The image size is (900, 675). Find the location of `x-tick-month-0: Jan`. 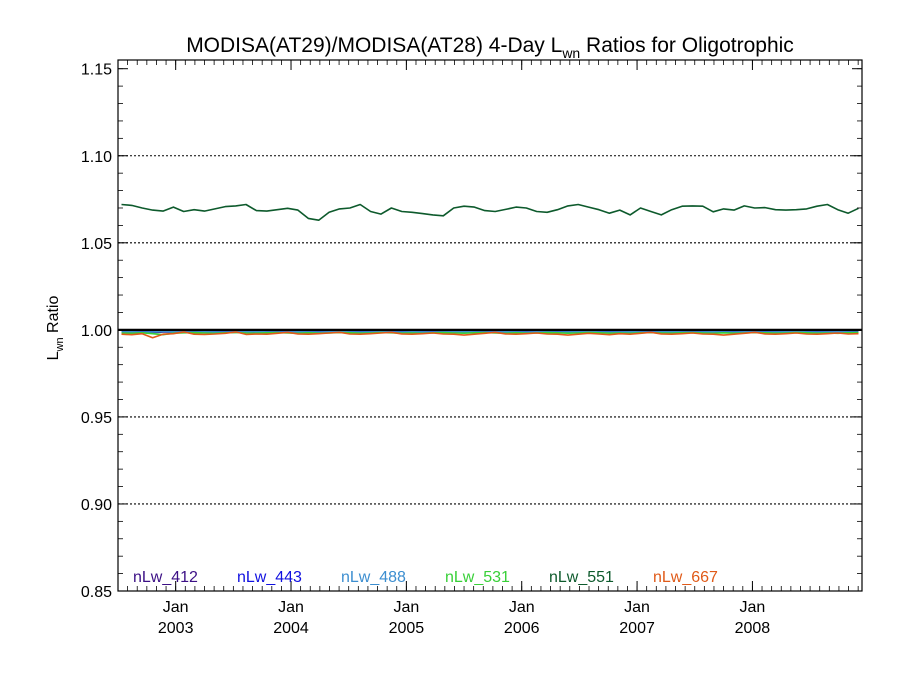

x-tick-month-0: Jan is located at coordinates (176, 607).